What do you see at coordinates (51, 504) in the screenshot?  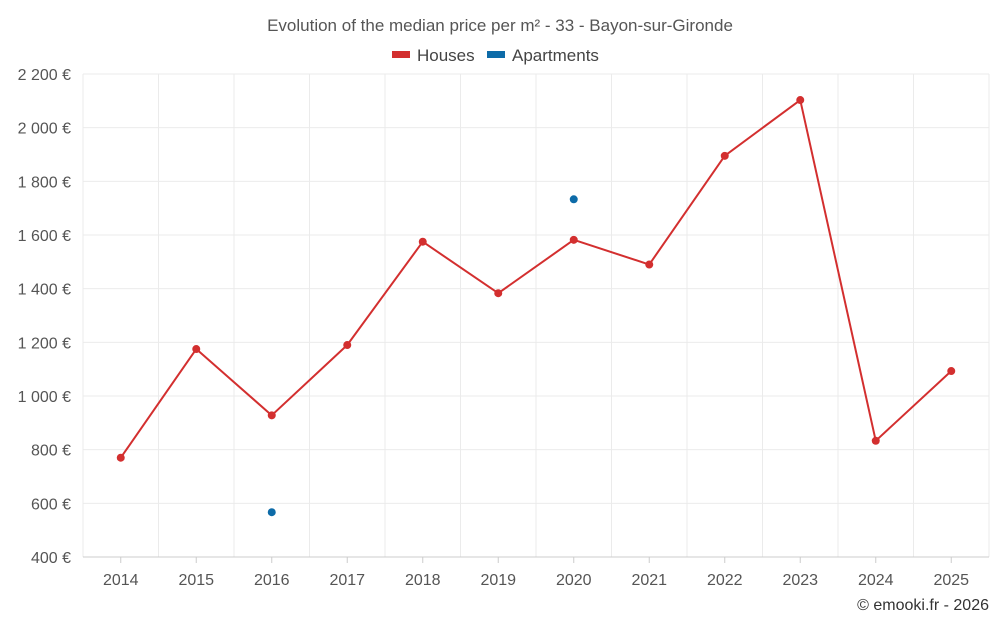 I see `y-tick-label: 600 €` at bounding box center [51, 504].